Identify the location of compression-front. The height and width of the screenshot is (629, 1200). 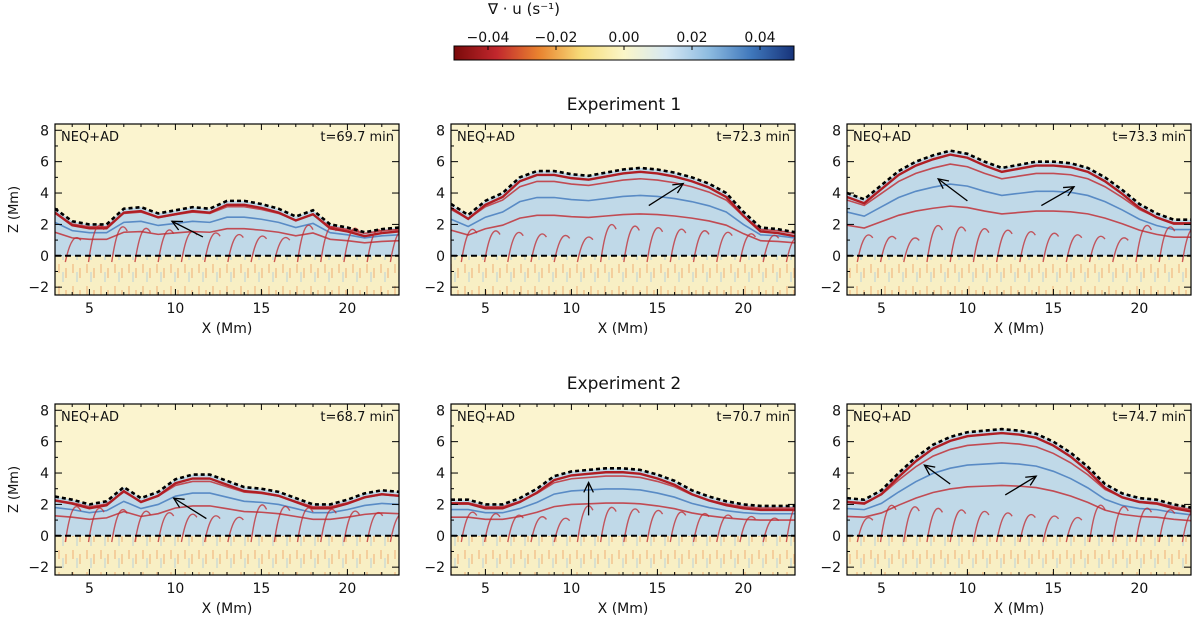
(623, 204).